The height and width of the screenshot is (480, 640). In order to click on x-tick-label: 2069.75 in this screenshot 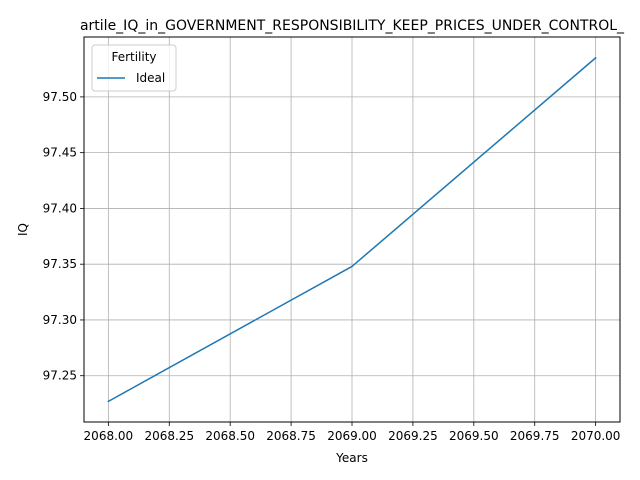, I will do `click(535, 436)`.